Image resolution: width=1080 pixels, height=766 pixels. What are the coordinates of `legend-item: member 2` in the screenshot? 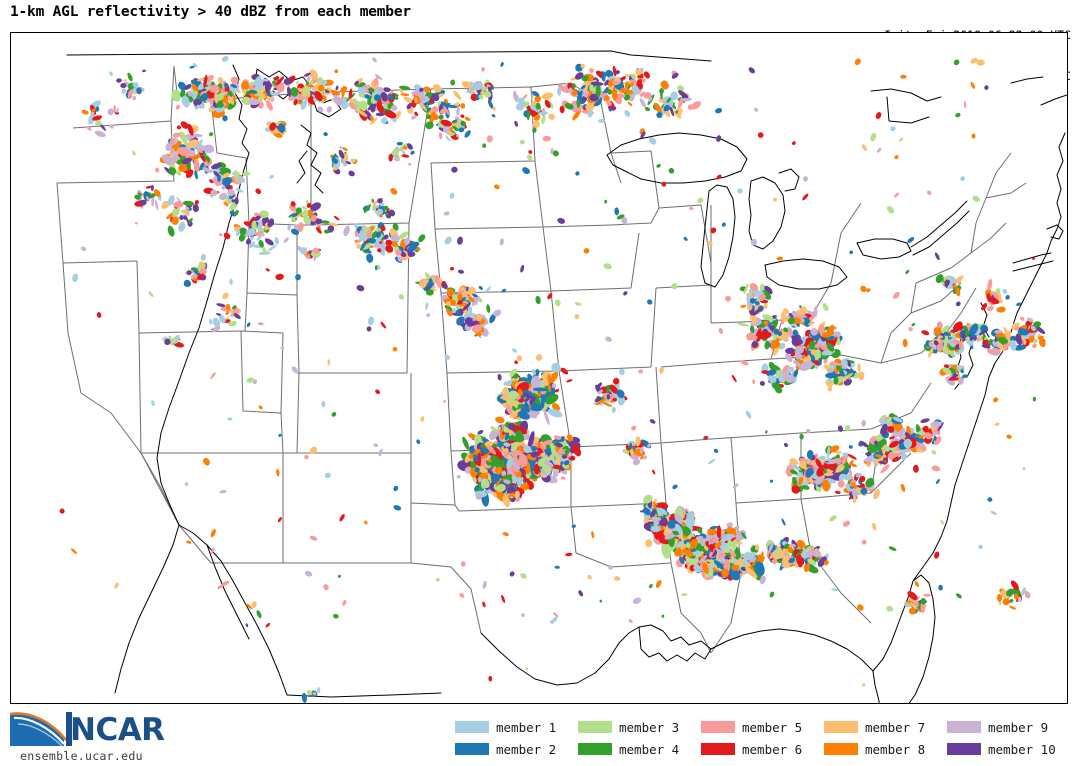 It's located at (516, 749).